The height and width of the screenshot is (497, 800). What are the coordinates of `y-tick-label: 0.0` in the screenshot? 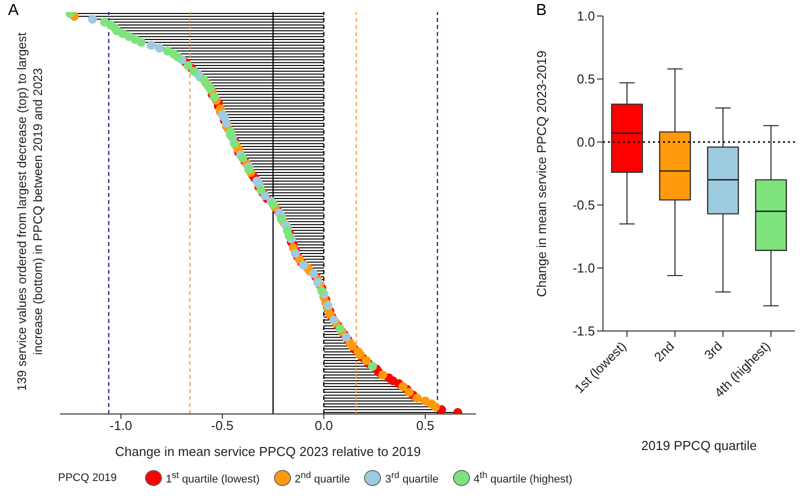 It's located at (585, 142).